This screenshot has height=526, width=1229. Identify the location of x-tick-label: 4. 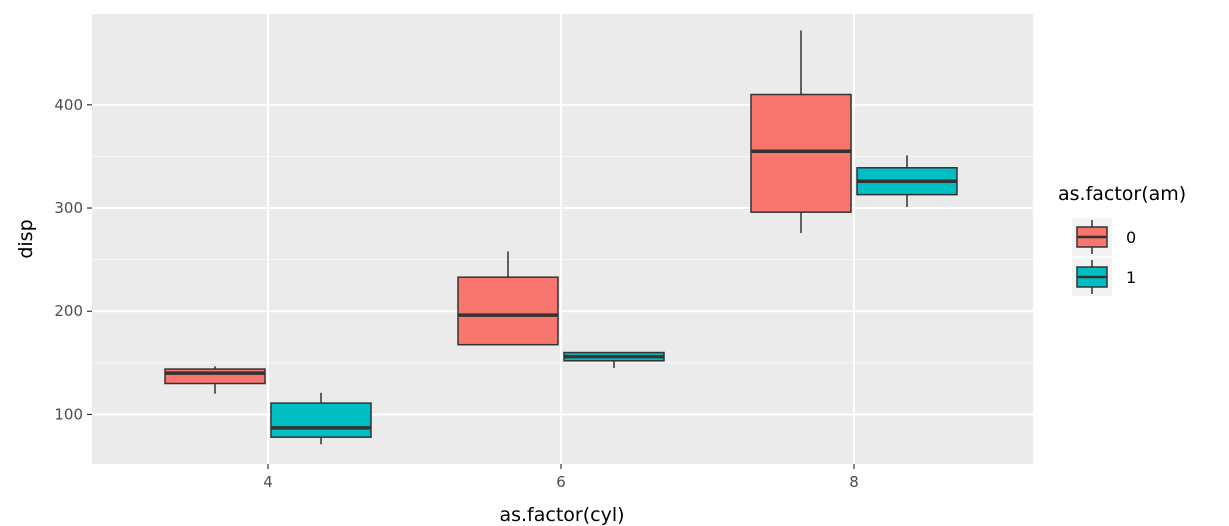
(268, 482).